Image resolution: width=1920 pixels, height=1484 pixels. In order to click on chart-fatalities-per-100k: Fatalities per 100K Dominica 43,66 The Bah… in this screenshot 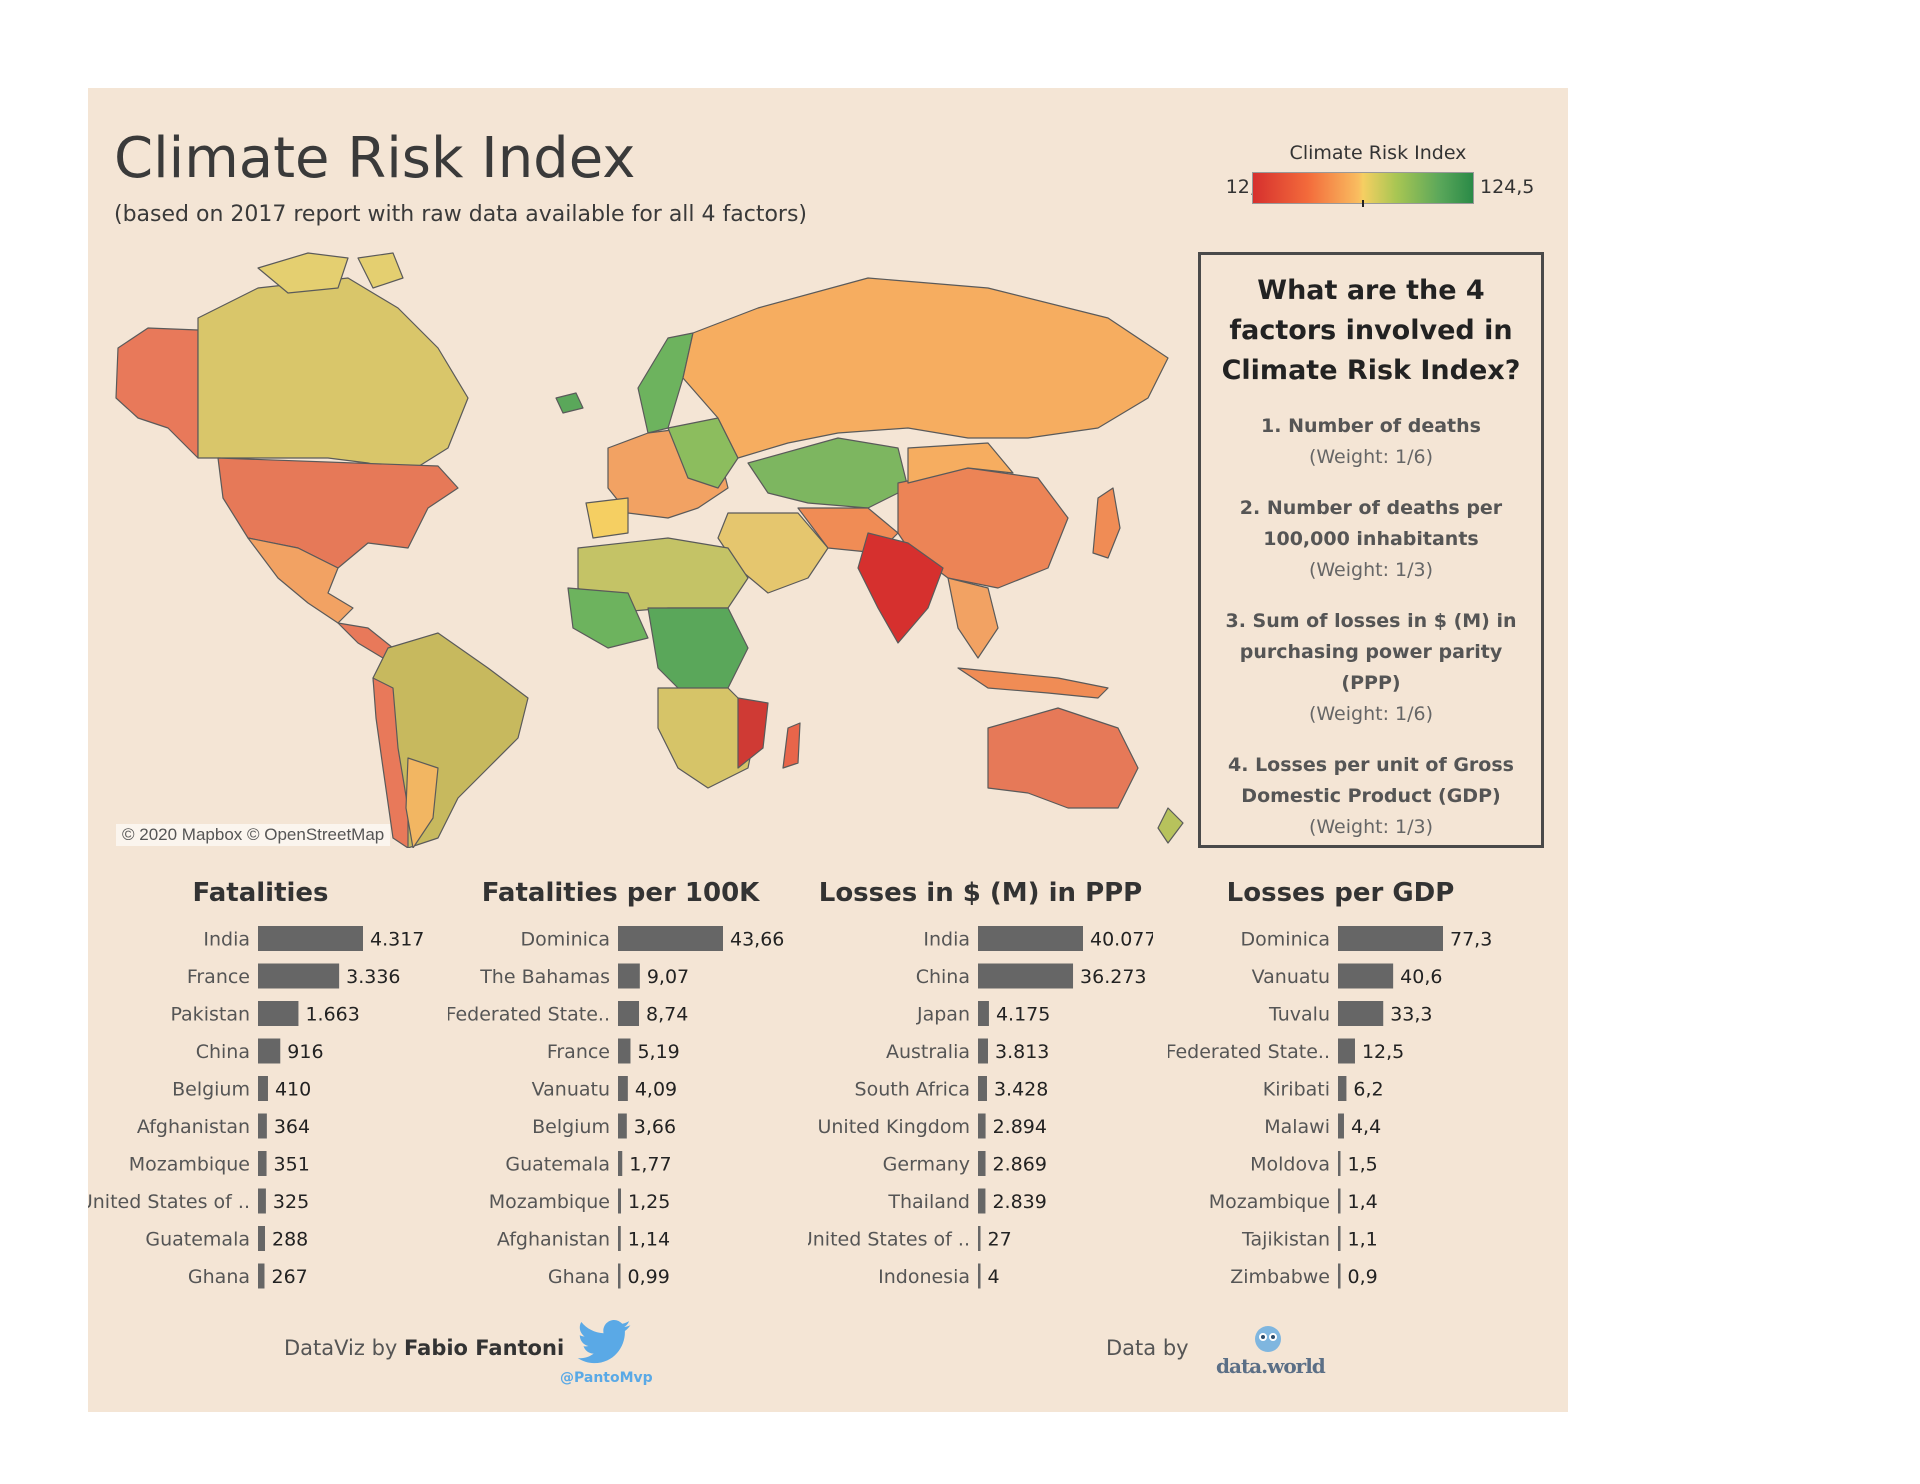, I will do `click(620, 1093)`.